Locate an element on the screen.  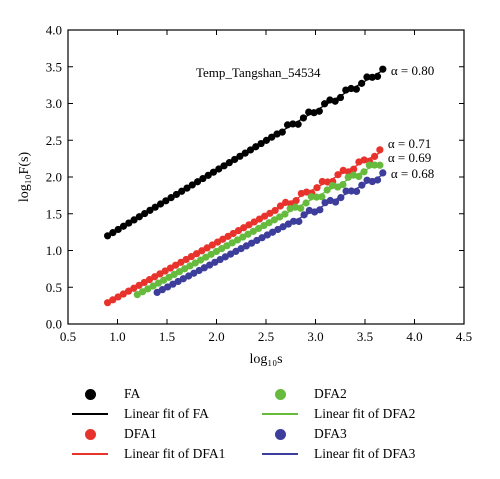
x-tick-label: 3.0 is located at coordinates (315, 336).